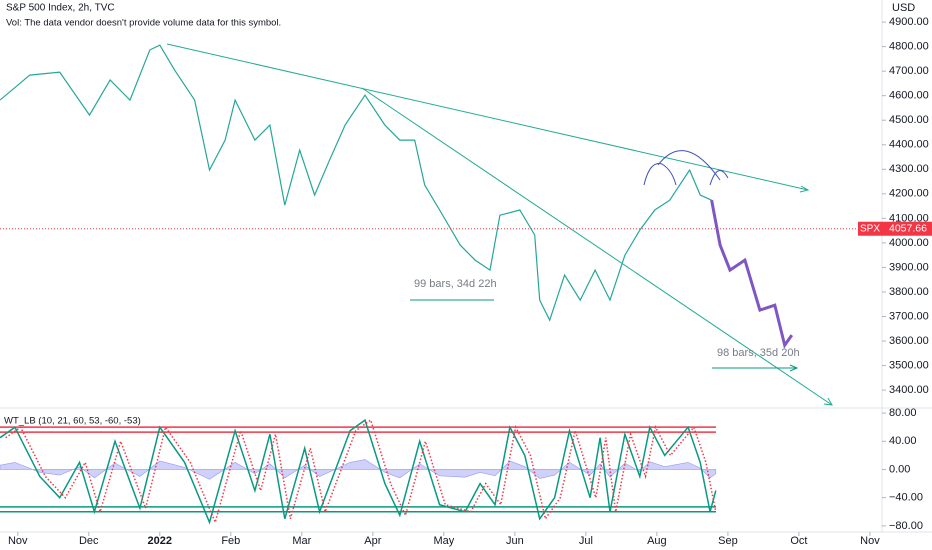 The image size is (932, 550). What do you see at coordinates (909, 169) in the screenshot?
I see `y-tick-label: 4300.00` at bounding box center [909, 169].